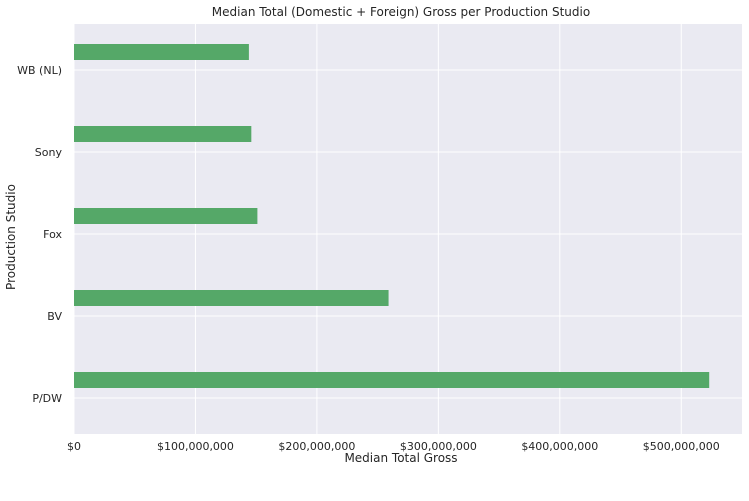 This screenshot has width=749, height=501. Describe the element at coordinates (47, 398) in the screenshot. I see `y-tick-label: P/DW` at that location.